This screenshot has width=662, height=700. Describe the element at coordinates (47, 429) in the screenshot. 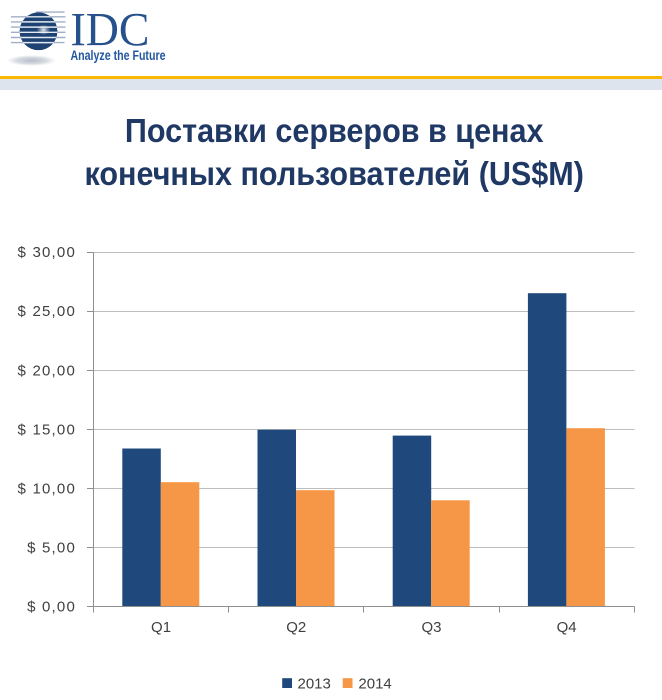

I see `svg-text: $ 15,00` at that location.